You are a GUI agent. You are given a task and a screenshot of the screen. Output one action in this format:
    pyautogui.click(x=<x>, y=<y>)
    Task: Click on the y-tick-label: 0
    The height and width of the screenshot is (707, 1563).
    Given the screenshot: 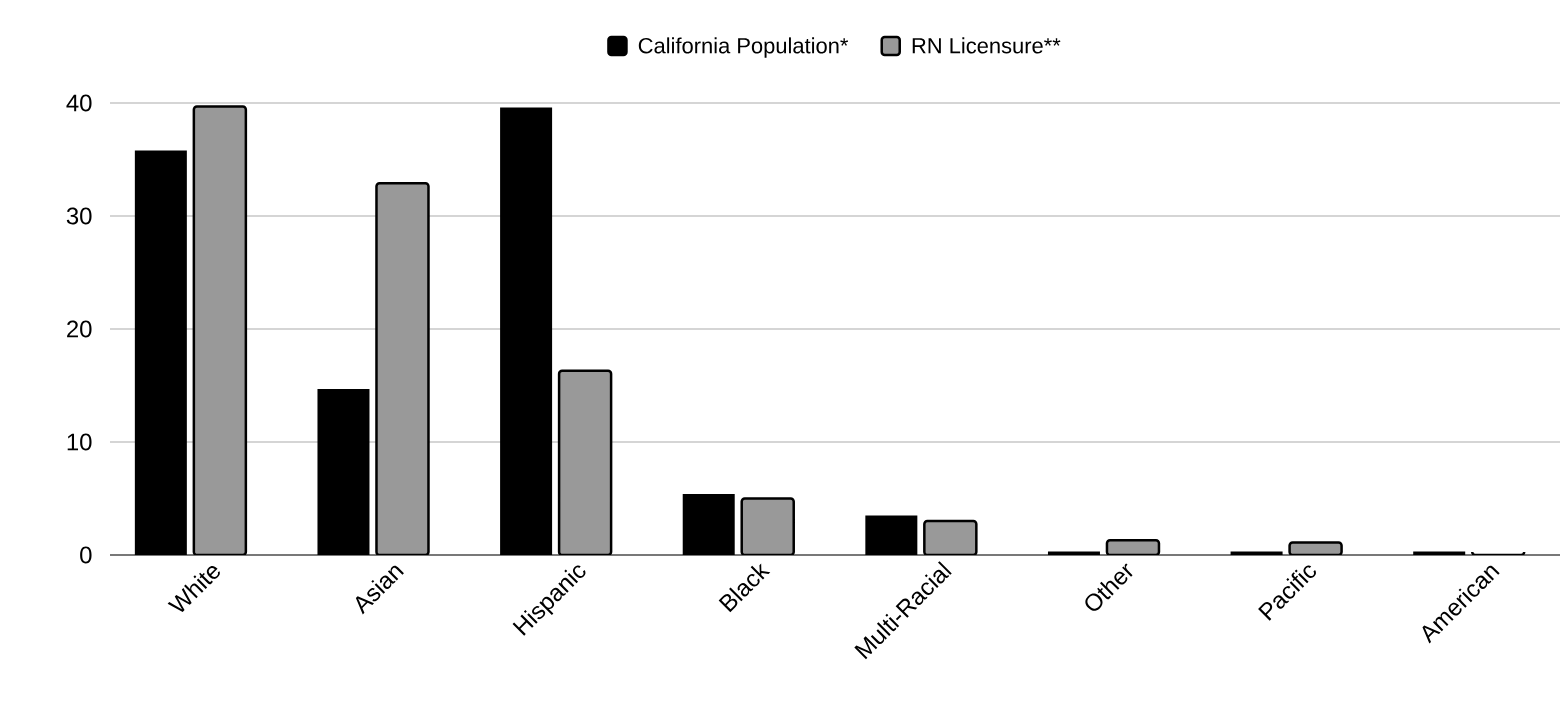 What is the action you would take?
    pyautogui.click(x=86, y=555)
    